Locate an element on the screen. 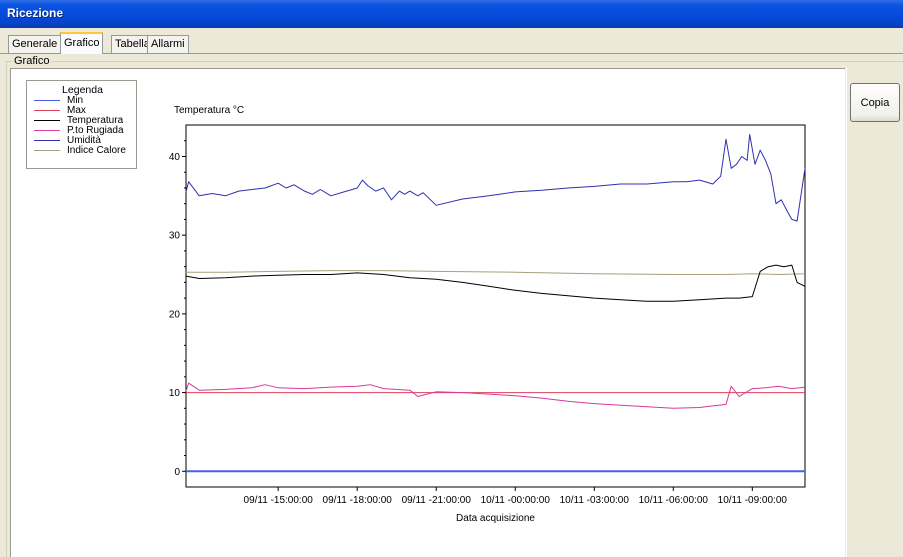 This screenshot has height=557, width=903. window-title: Ricezione is located at coordinates (35, 13).